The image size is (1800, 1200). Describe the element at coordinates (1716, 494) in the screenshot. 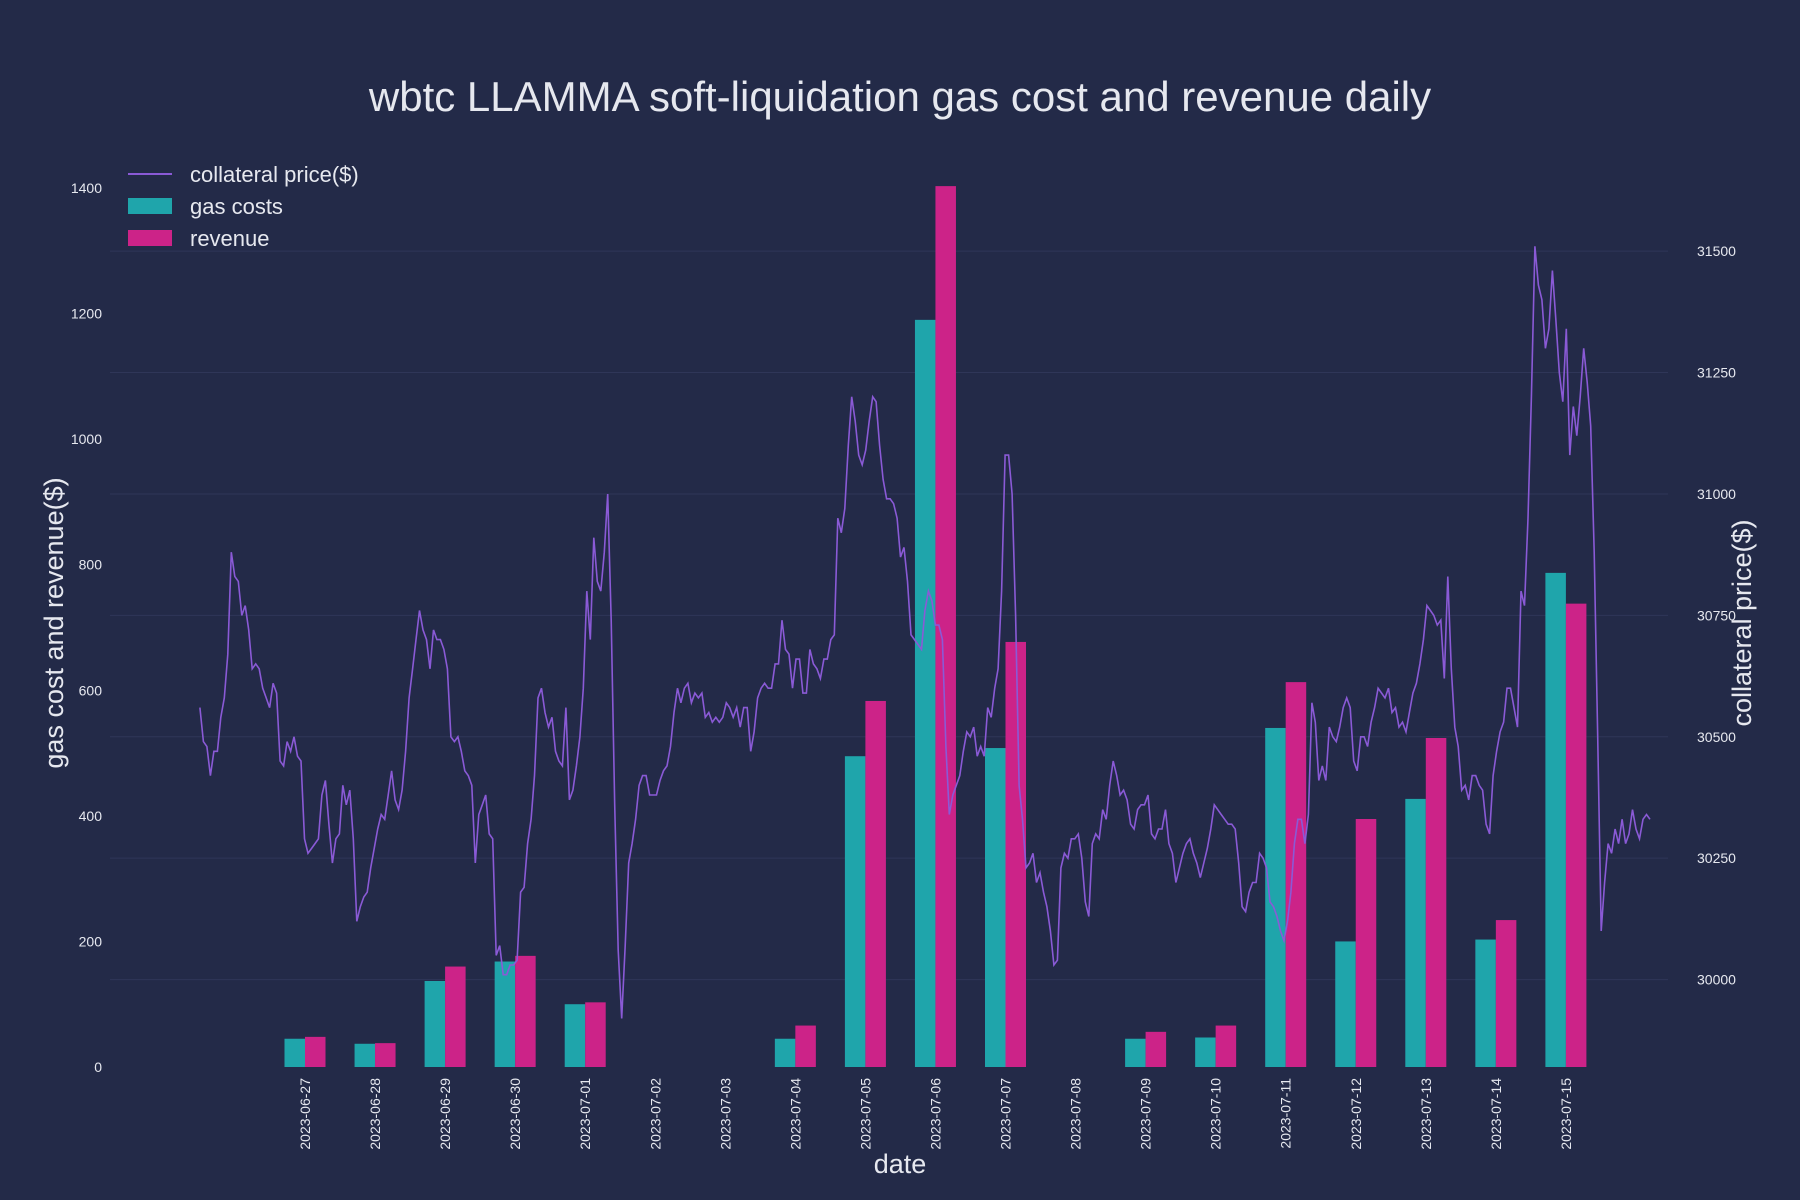

I see `y2-tick-label: 31000` at that location.